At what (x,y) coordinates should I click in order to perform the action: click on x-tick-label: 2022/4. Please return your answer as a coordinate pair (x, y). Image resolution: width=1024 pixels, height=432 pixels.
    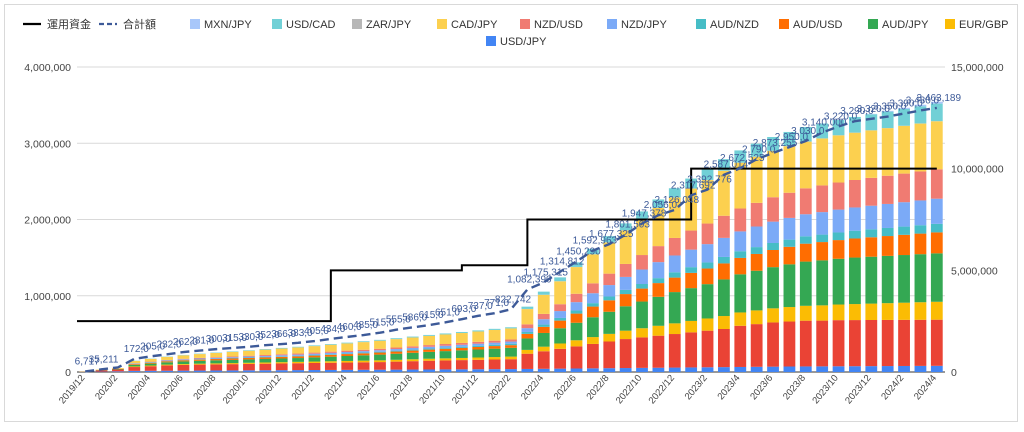
    Looking at the image, I should click on (532, 387).